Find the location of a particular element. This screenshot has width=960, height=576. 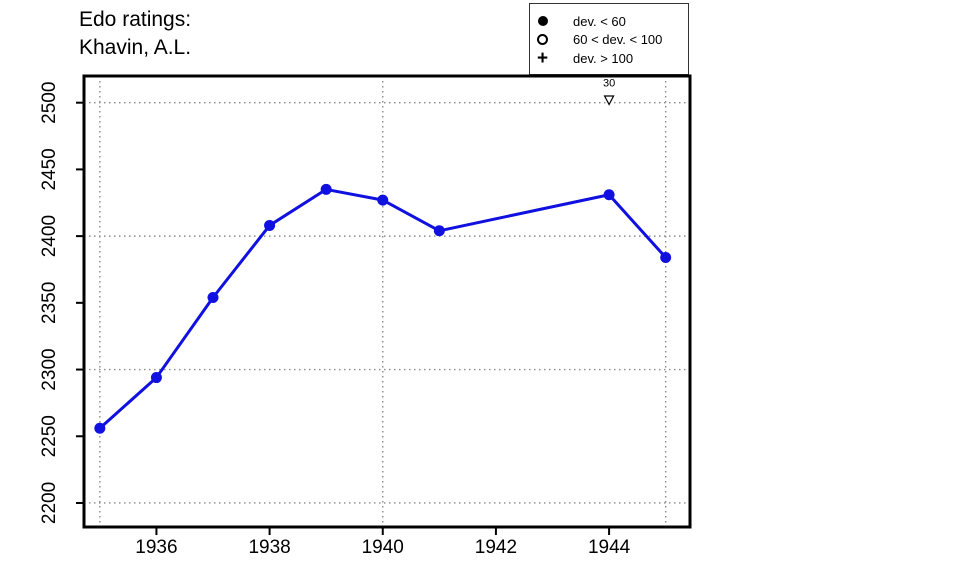

y-tick-label: 2350 is located at coordinates (49, 303).